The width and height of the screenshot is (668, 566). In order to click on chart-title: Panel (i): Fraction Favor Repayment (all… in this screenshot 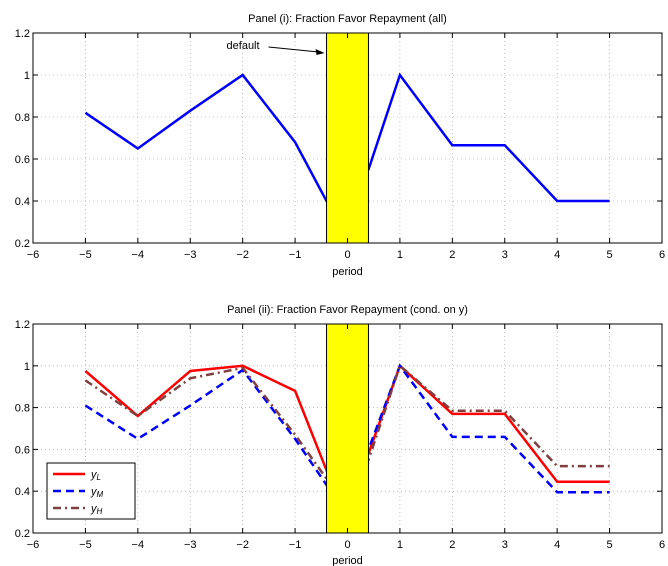, I will do `click(347, 19)`.